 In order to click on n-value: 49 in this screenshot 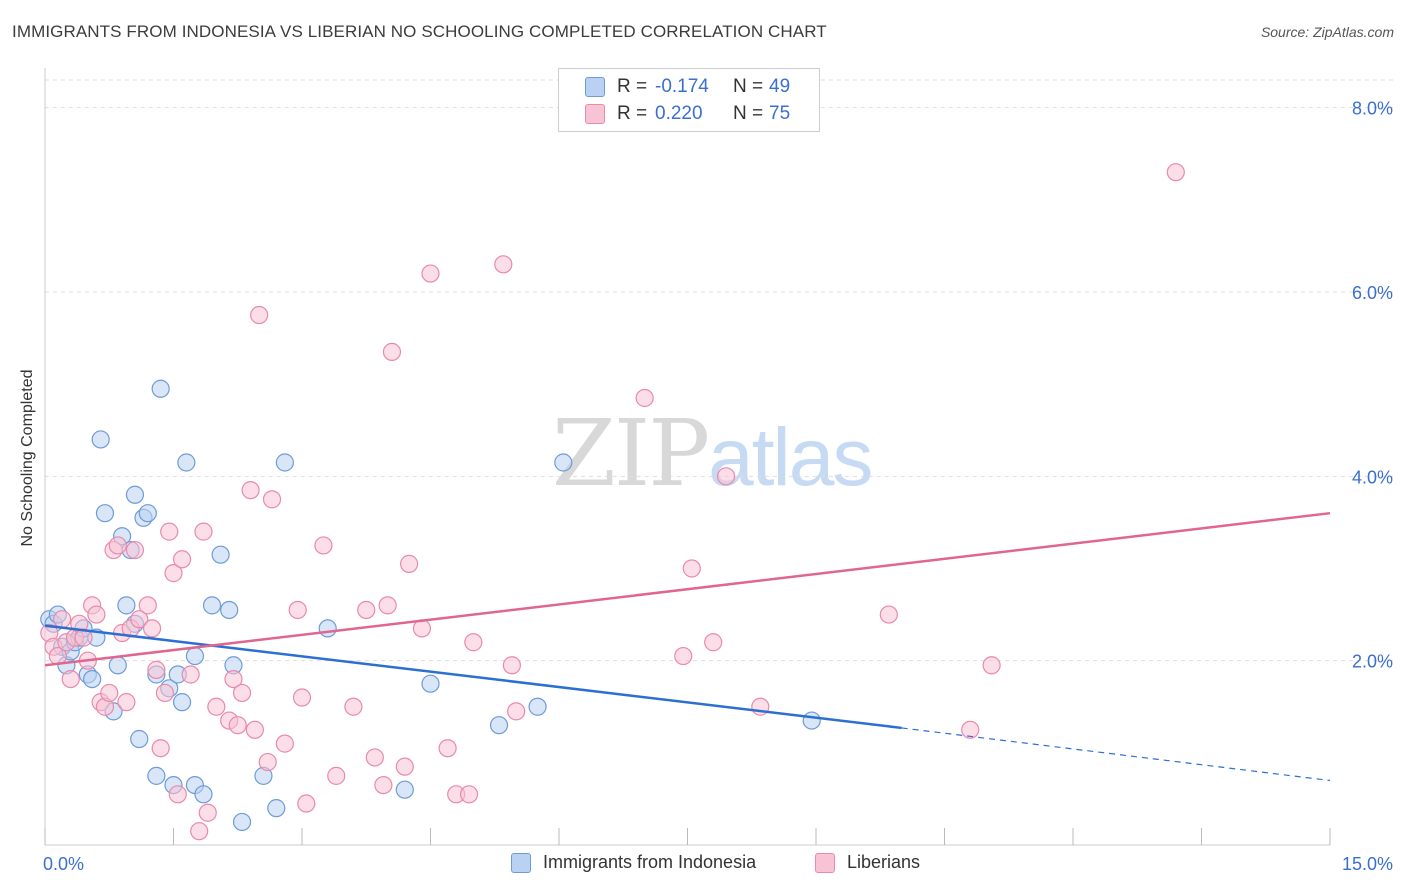, I will do `click(780, 86)`.